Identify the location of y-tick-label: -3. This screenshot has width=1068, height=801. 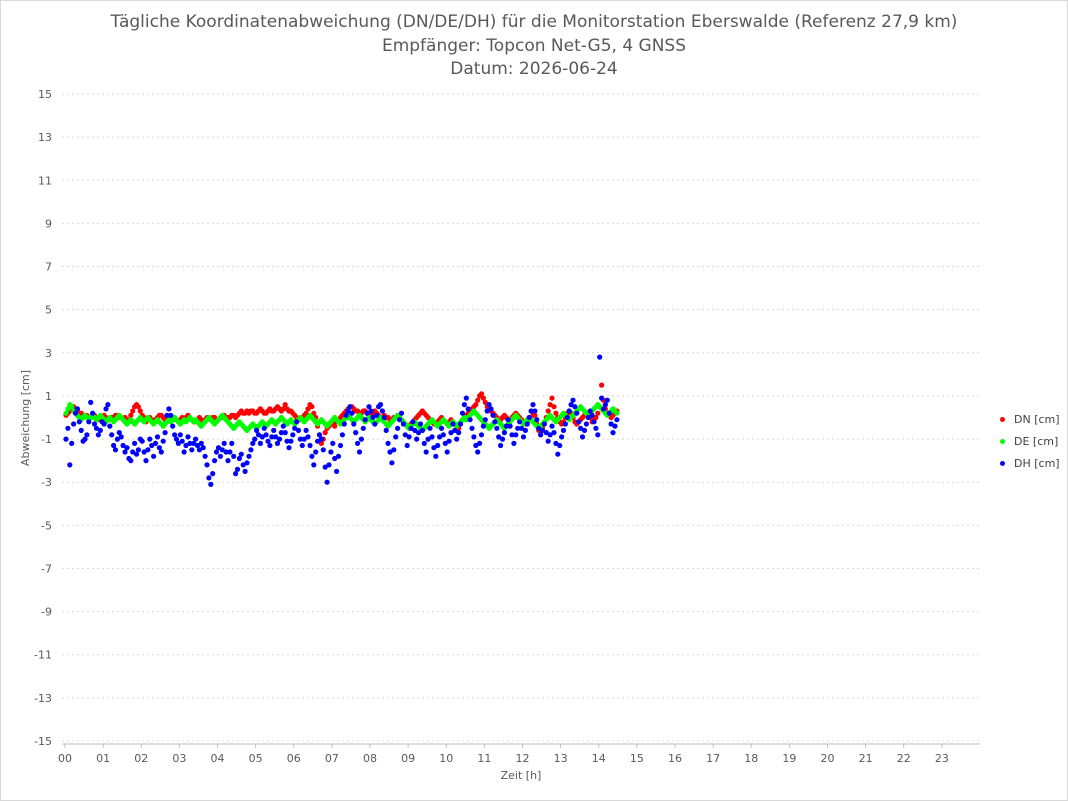
(46, 482).